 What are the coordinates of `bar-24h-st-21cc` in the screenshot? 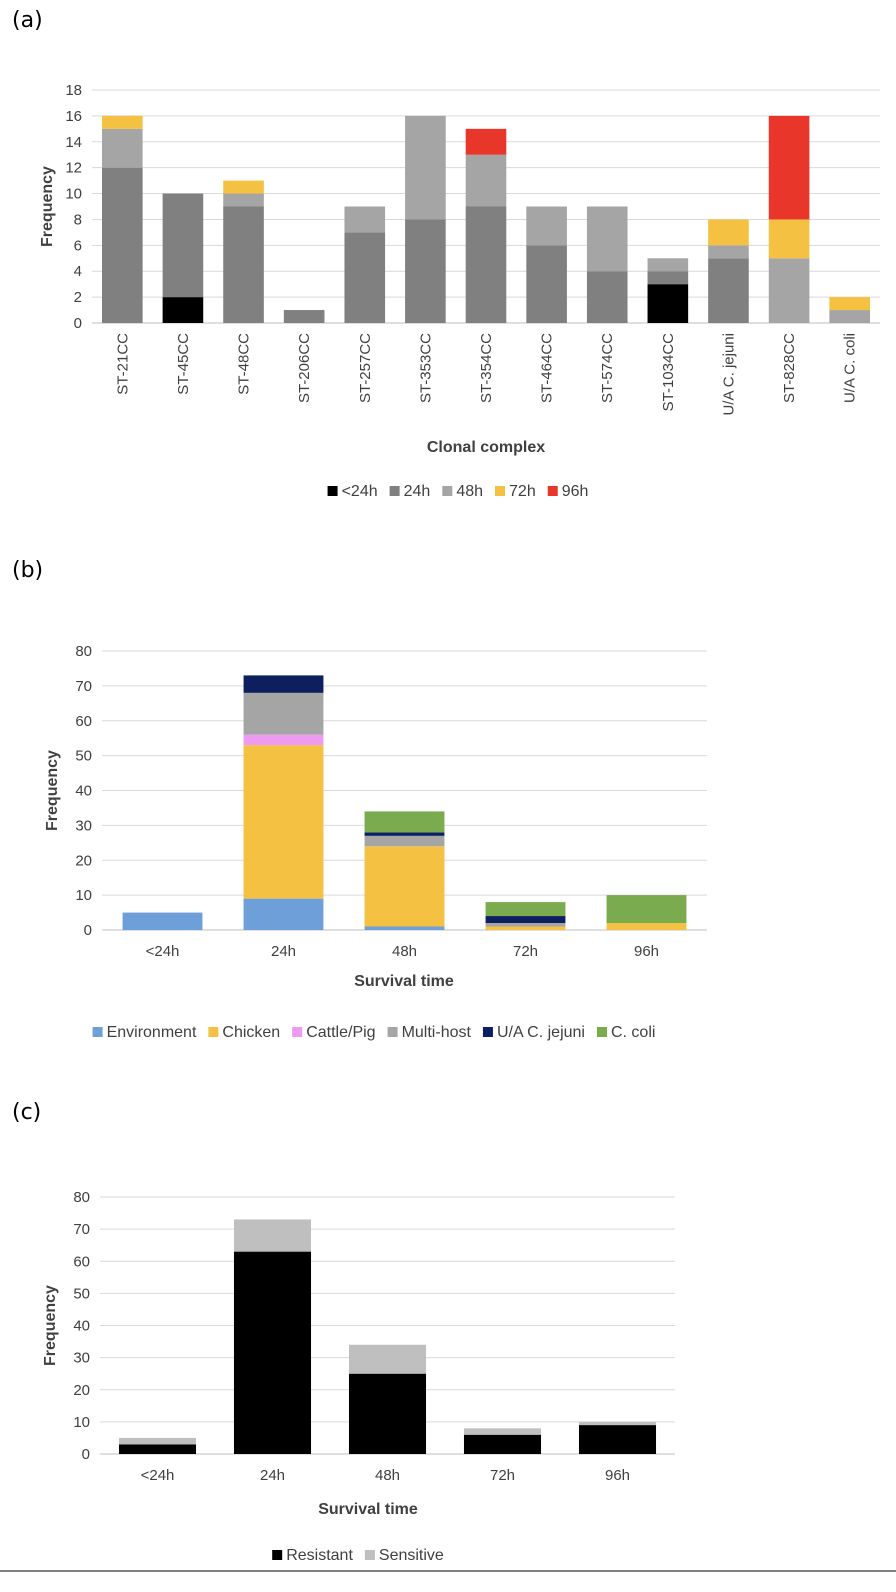 It's located at (122, 245).